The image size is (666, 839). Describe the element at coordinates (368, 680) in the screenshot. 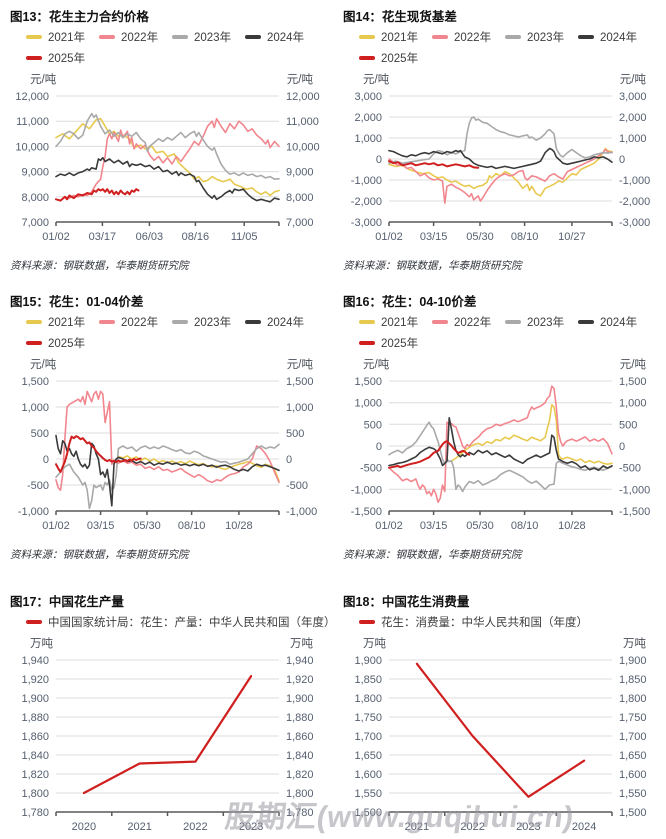

I see `svg-text: 1,850` at that location.